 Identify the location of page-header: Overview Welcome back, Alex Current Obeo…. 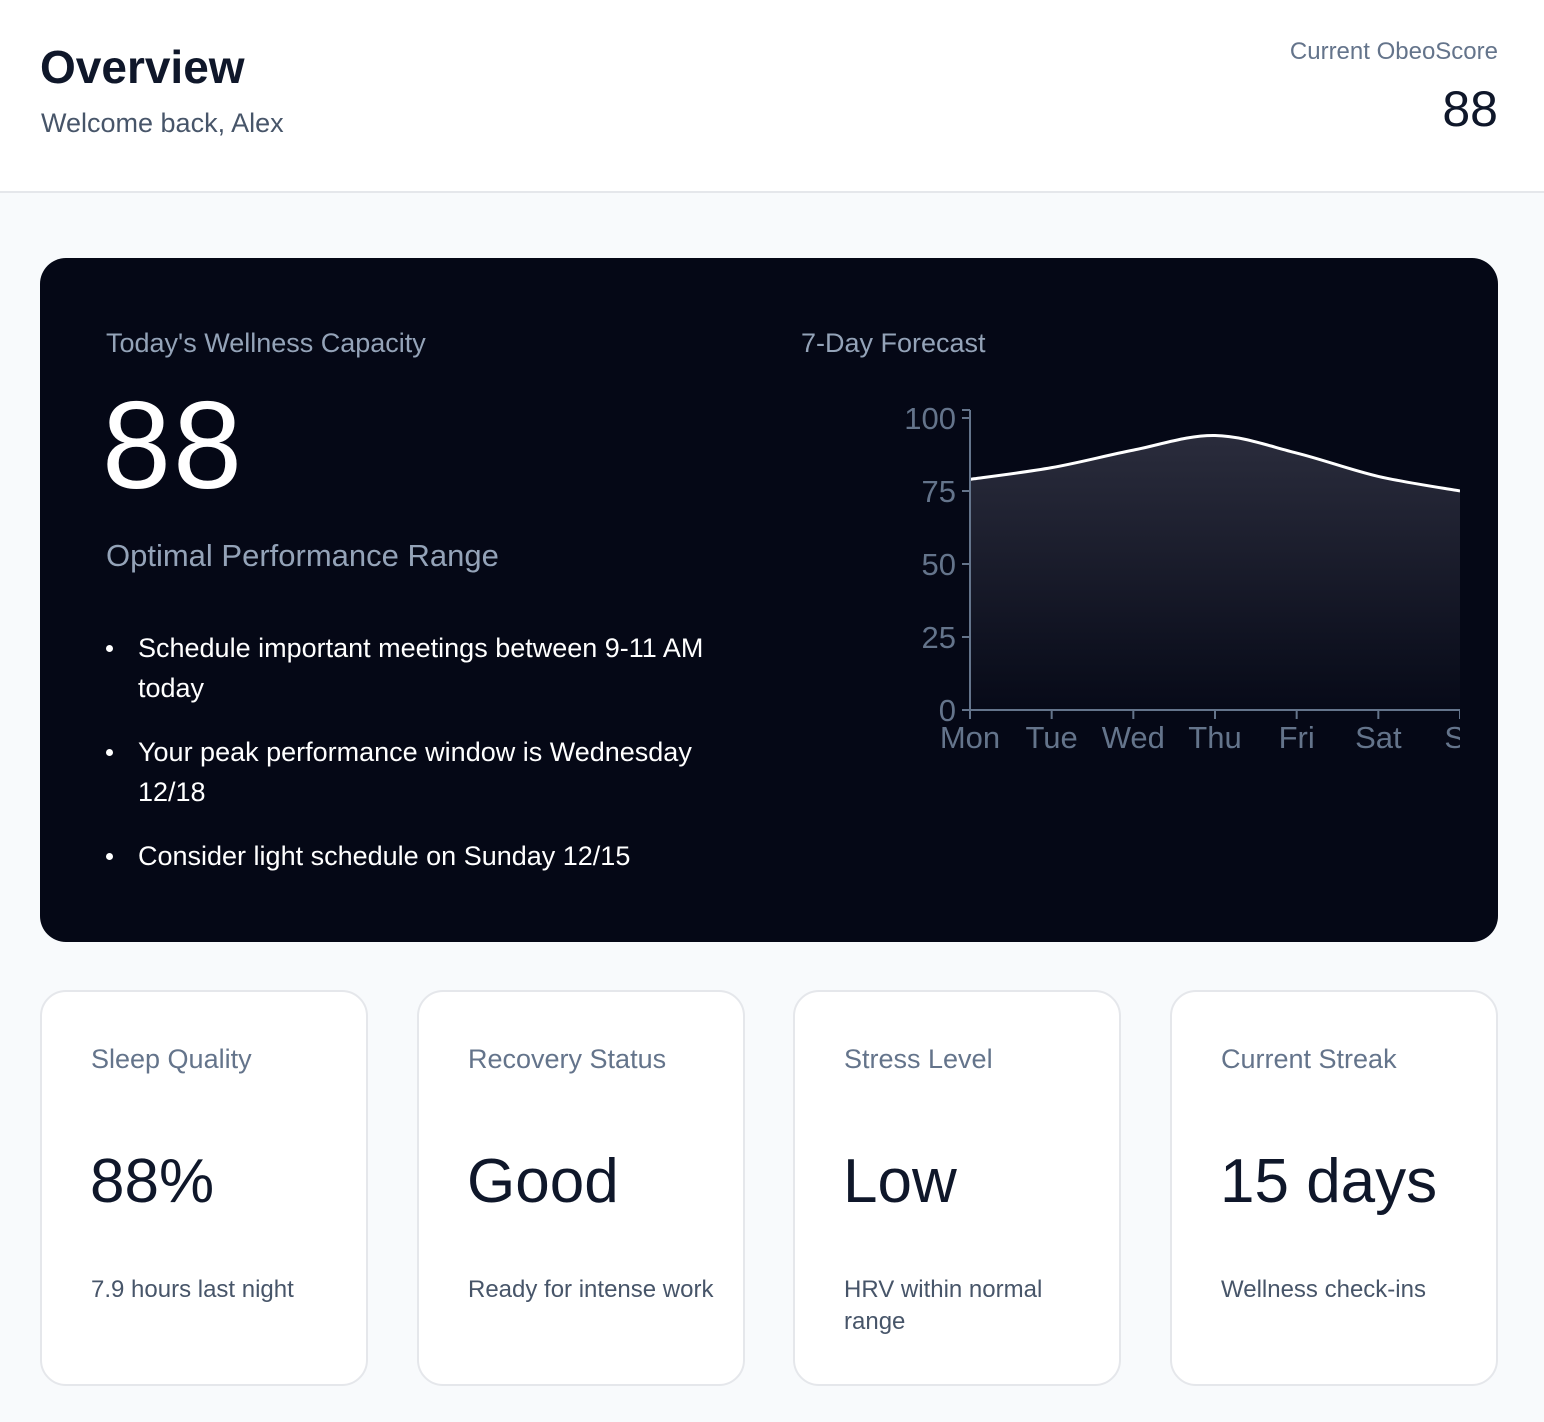
(772, 96).